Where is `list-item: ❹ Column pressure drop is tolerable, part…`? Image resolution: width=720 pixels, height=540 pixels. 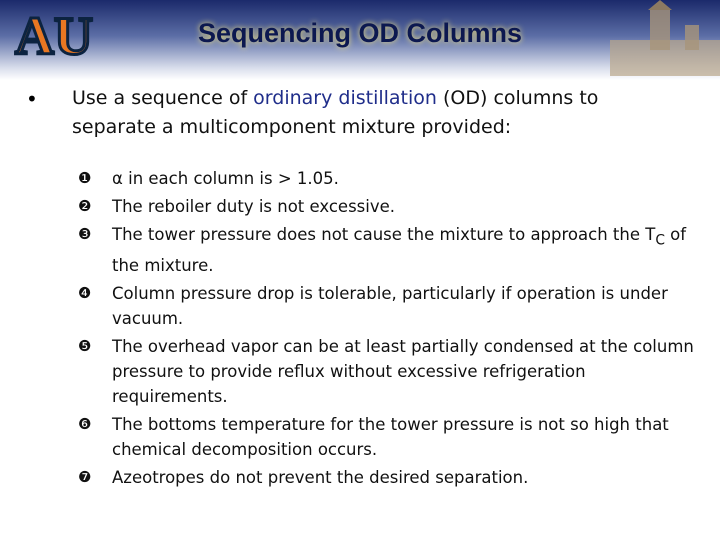 list-item: ❹ Column pressure drop is tolerable, part… is located at coordinates (388, 306).